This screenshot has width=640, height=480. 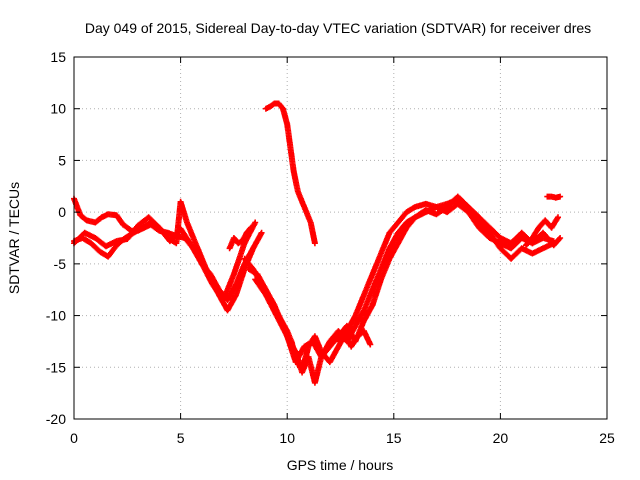 What do you see at coordinates (58, 109) in the screenshot?
I see `y-tick-label: 10` at bounding box center [58, 109].